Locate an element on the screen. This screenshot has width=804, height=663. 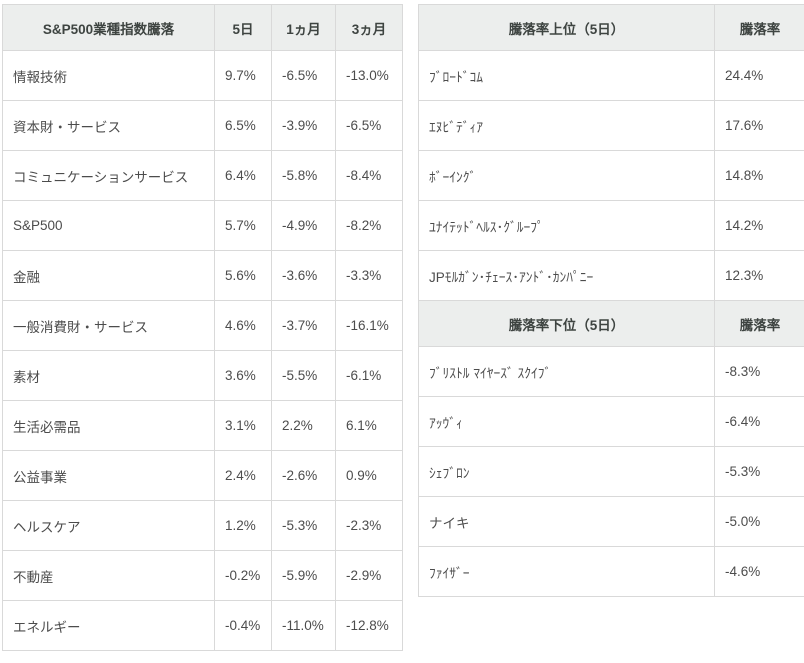
col-header-3m: 3ヵ月 is located at coordinates (369, 27).